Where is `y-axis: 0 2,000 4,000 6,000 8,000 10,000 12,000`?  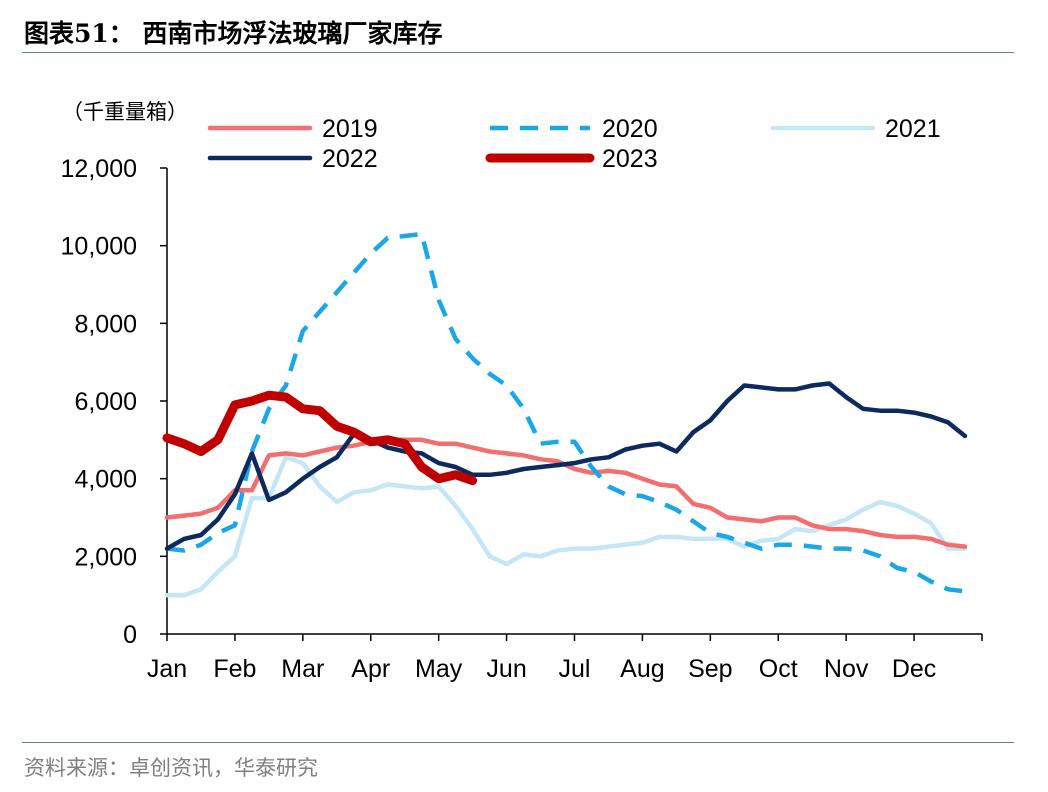 y-axis: 0 2,000 4,000 6,000 8,000 10,000 12,000 is located at coordinates (114, 402).